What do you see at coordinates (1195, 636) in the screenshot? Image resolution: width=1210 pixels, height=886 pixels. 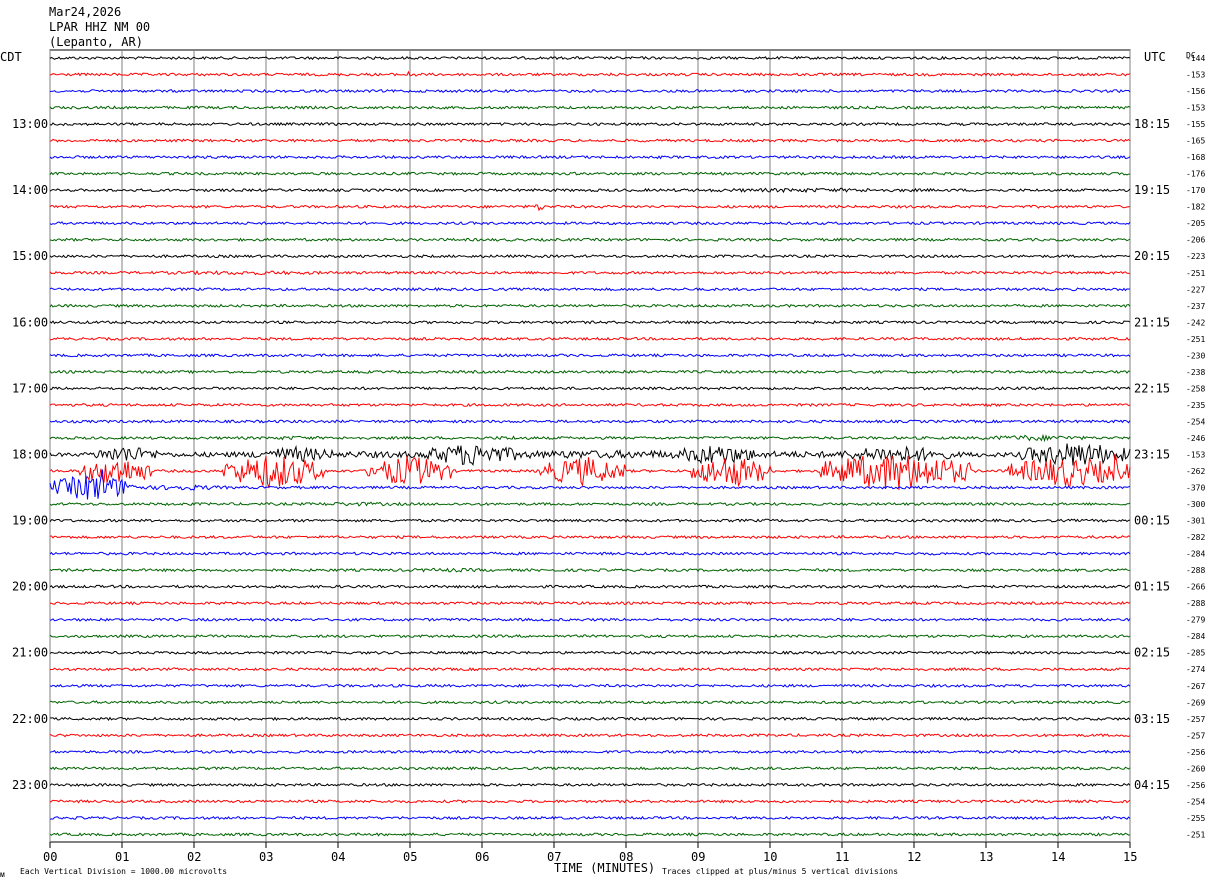 I see `dc-offset-row-35: -284` at bounding box center [1195, 636].